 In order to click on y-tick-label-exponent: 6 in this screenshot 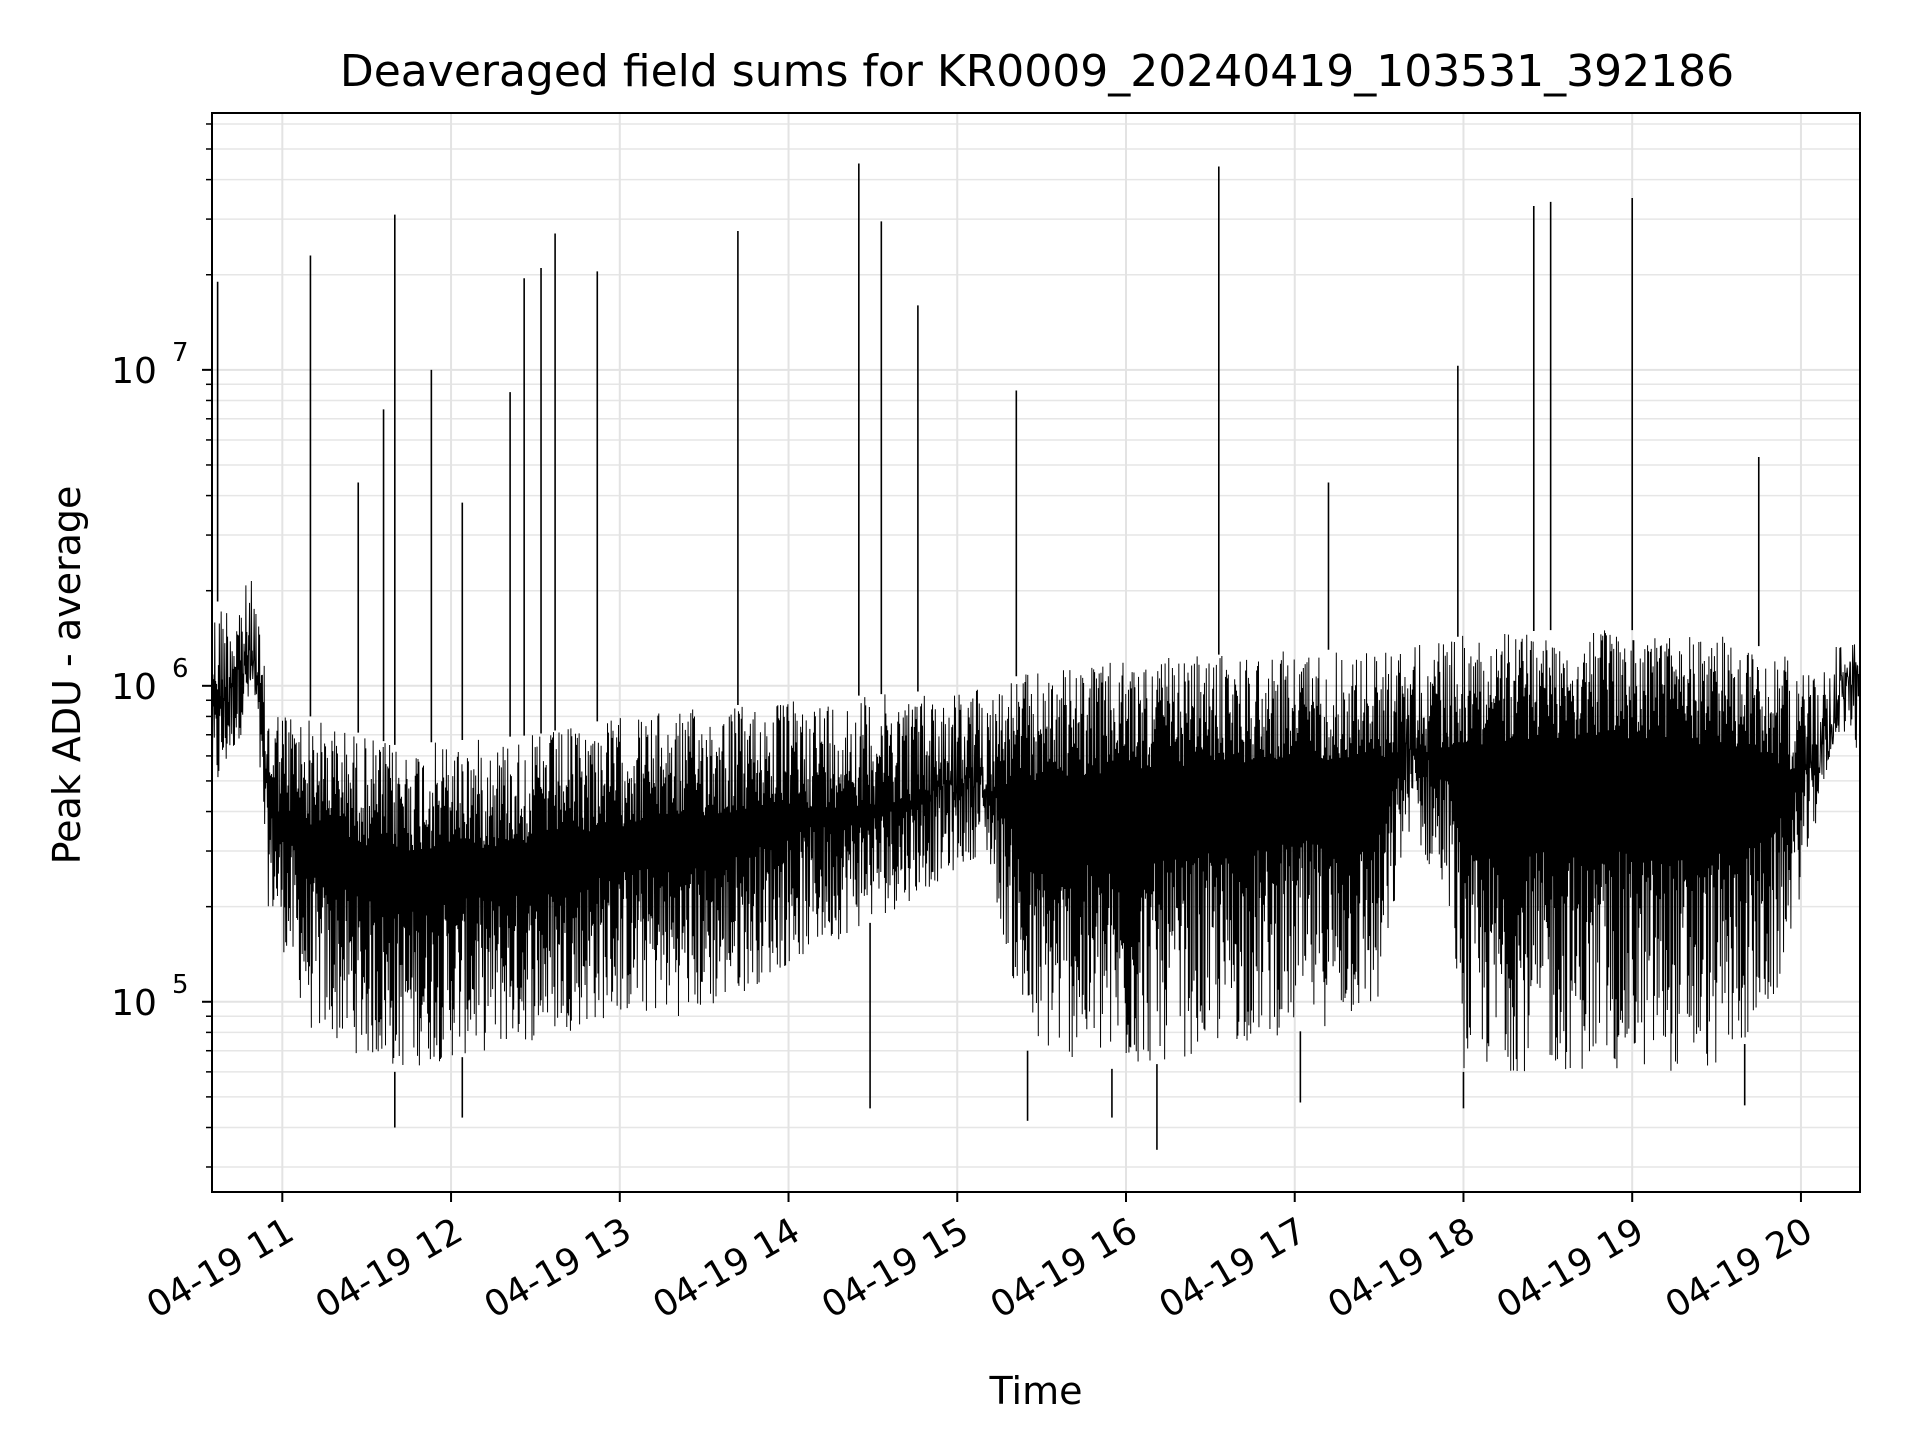, I will do `click(180, 669)`.